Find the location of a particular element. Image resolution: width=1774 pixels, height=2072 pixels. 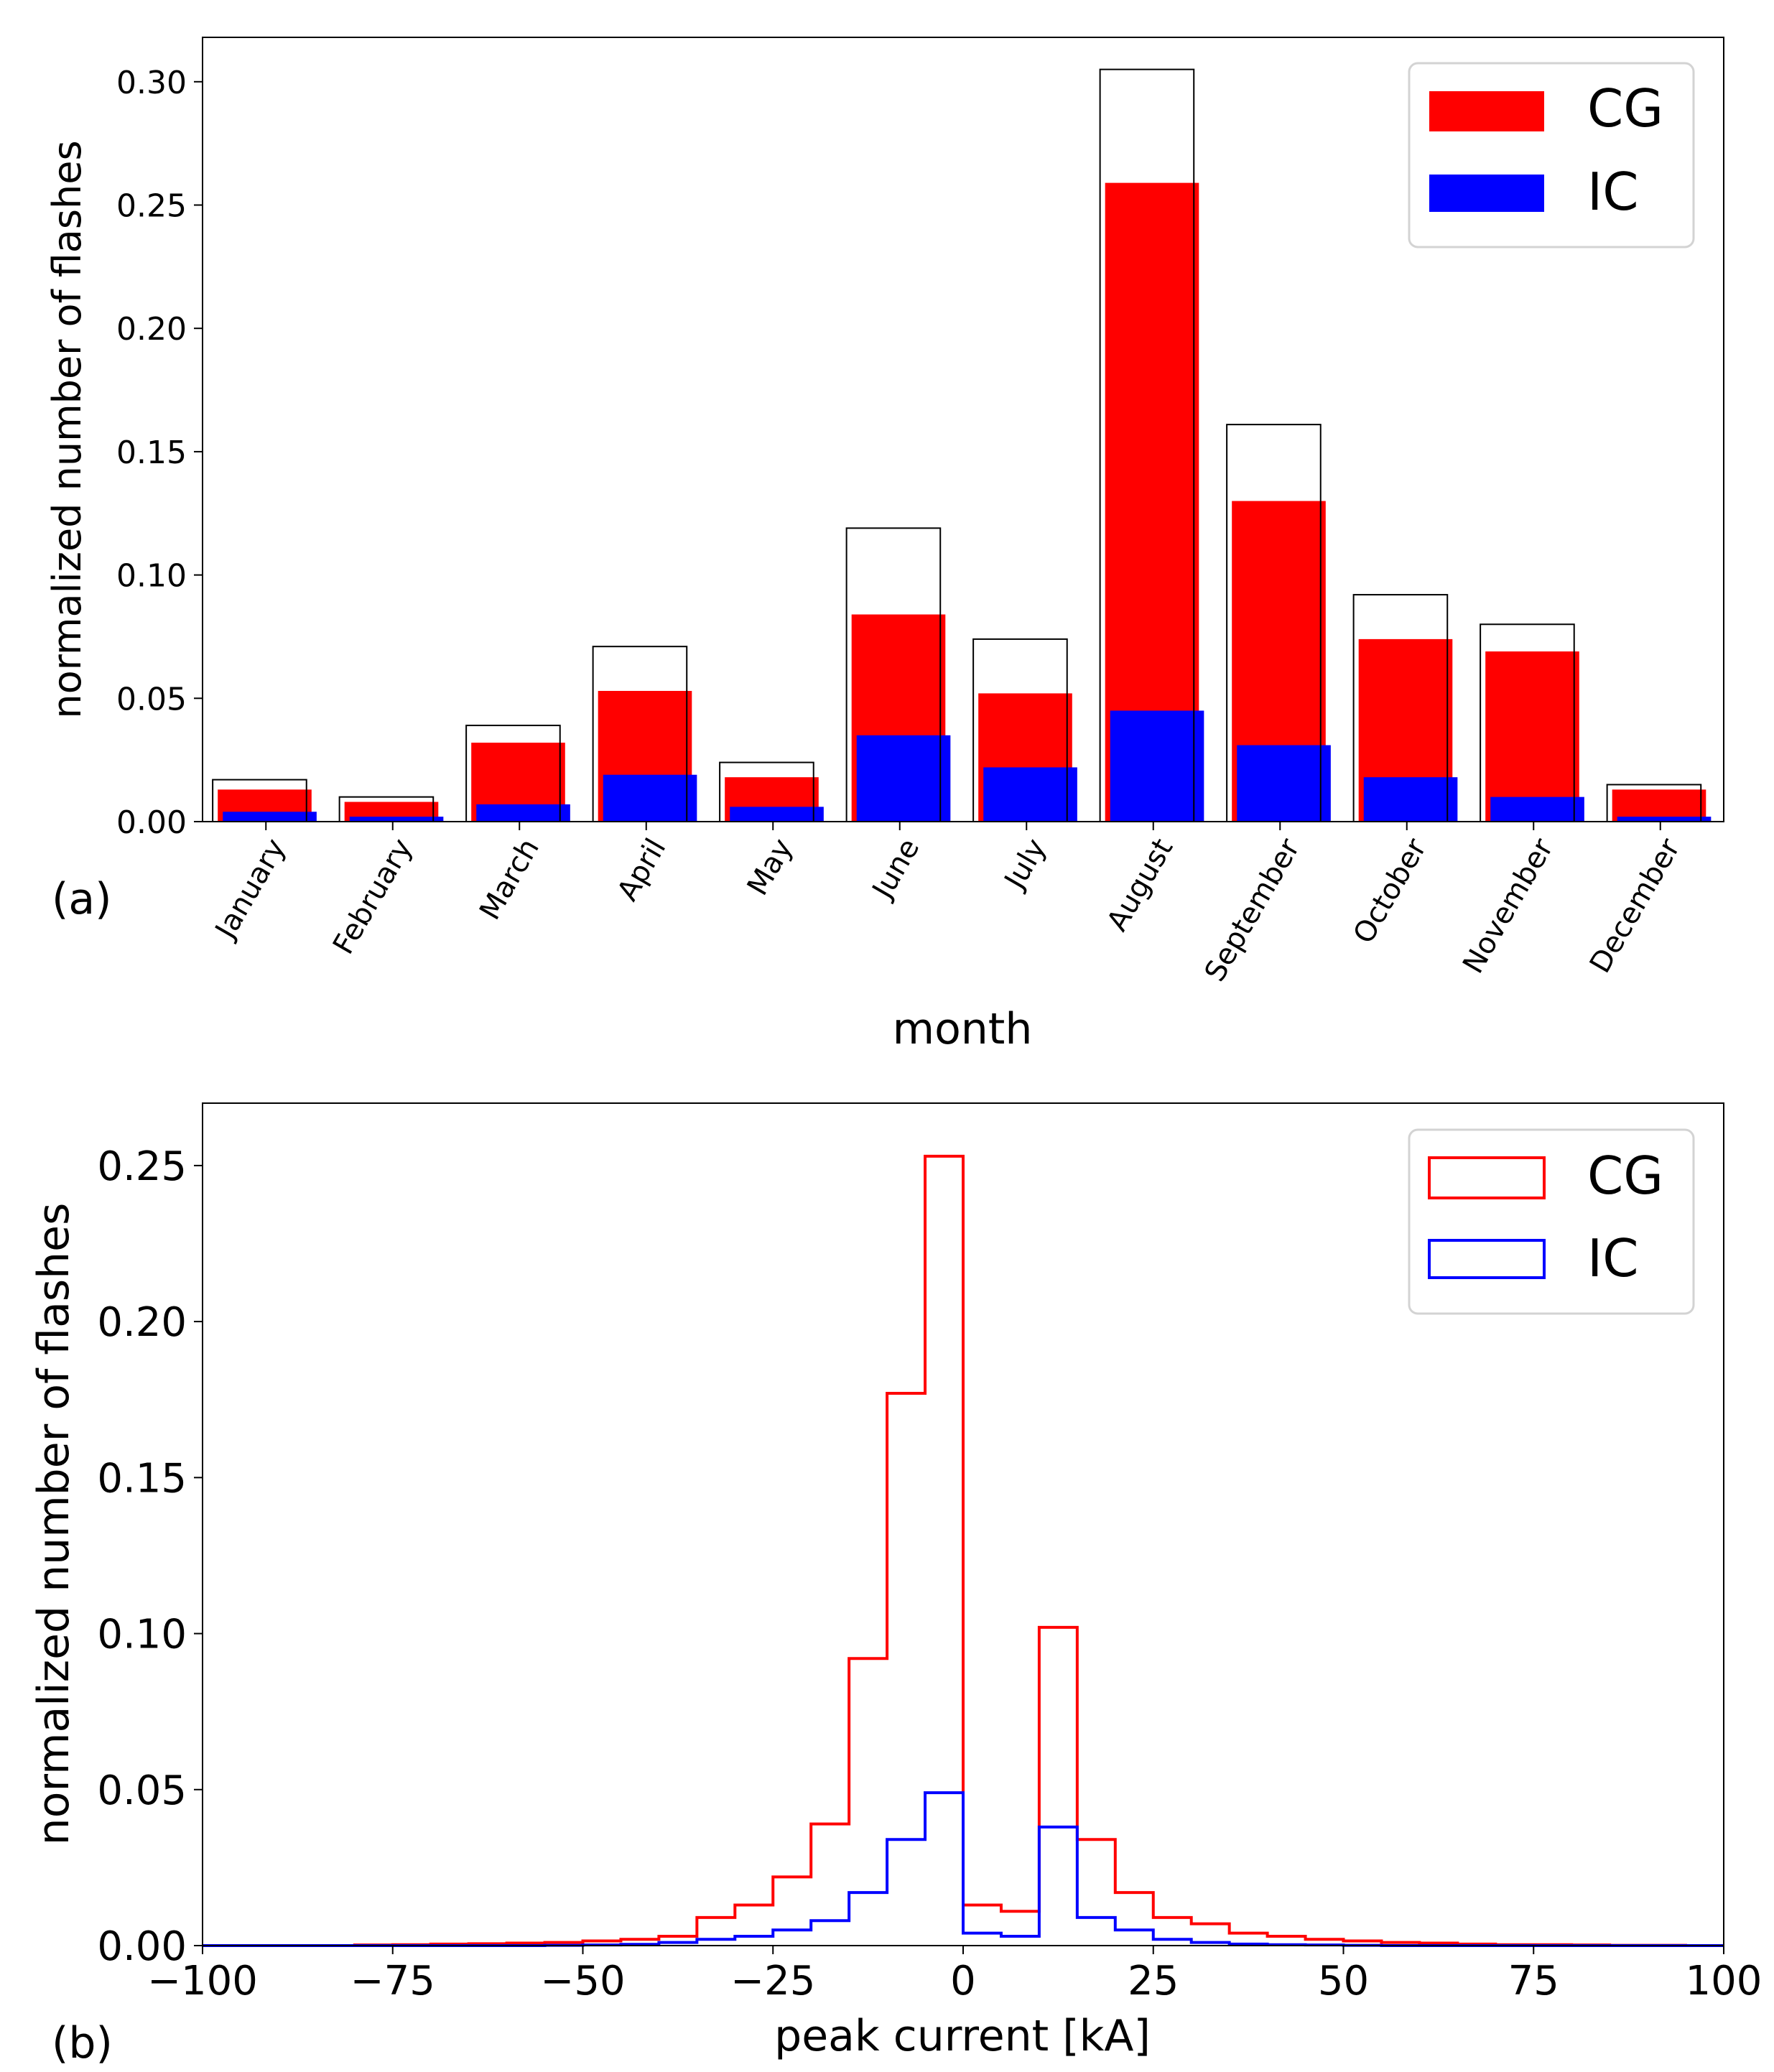

bar-ic-february is located at coordinates (396, 820).